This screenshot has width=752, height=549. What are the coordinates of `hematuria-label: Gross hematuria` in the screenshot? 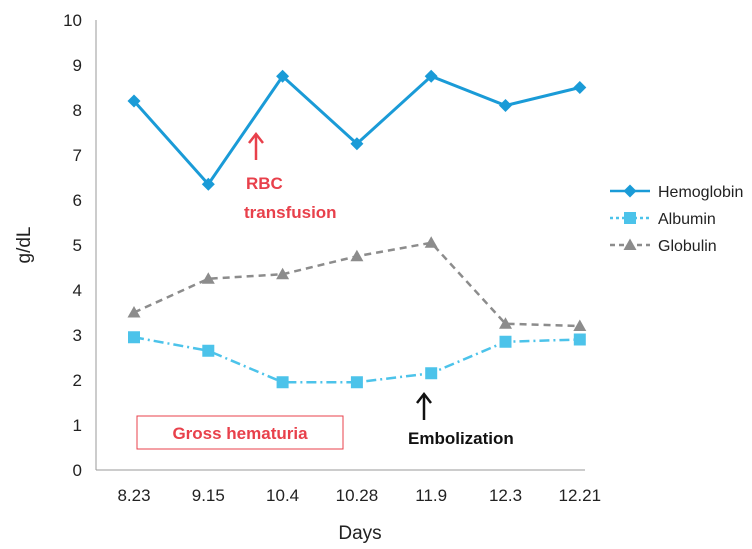 It's located at (240, 433).